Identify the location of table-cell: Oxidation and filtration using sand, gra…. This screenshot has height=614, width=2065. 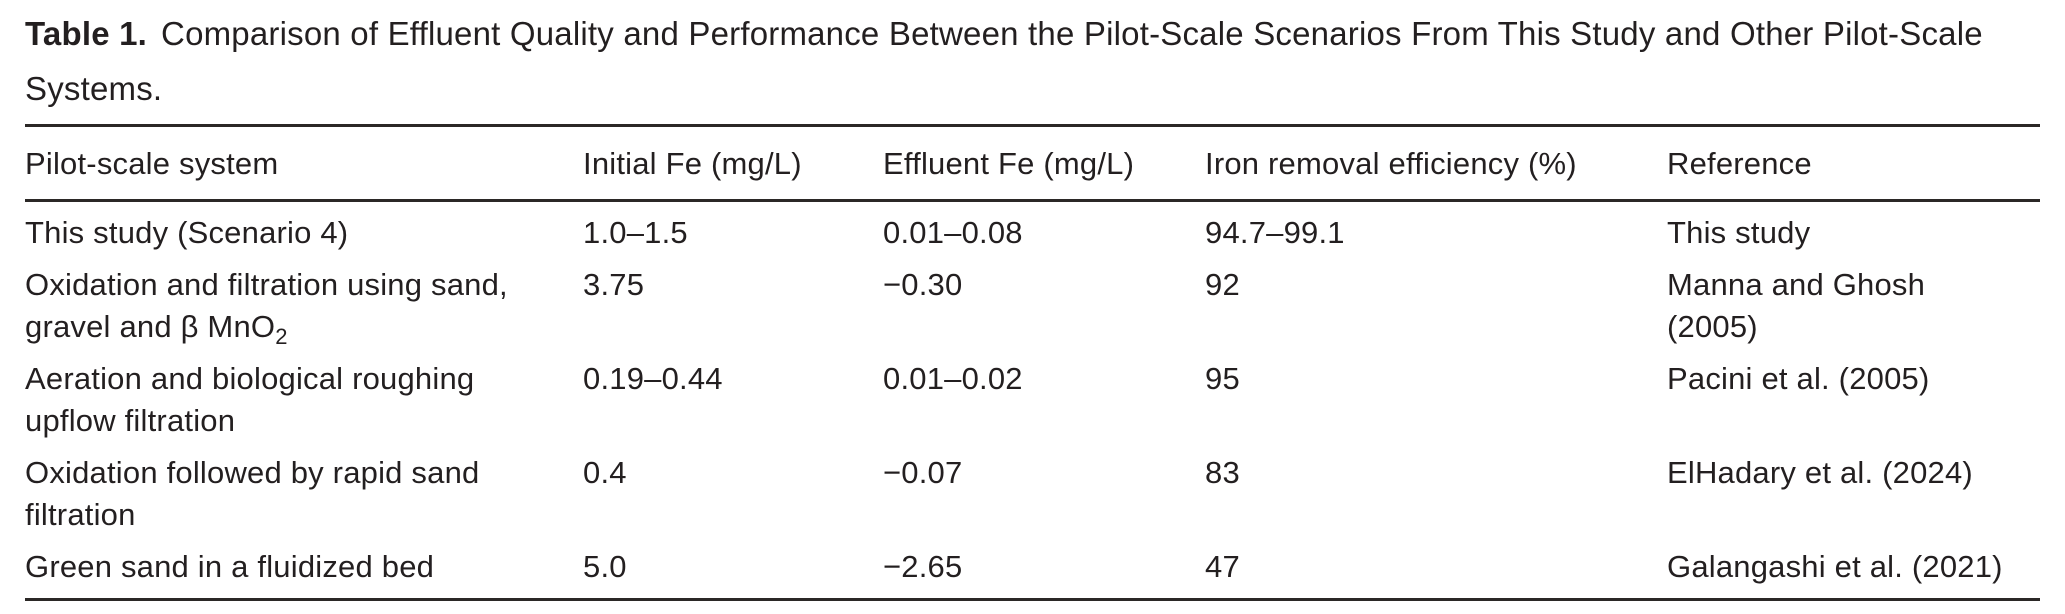
(266, 308).